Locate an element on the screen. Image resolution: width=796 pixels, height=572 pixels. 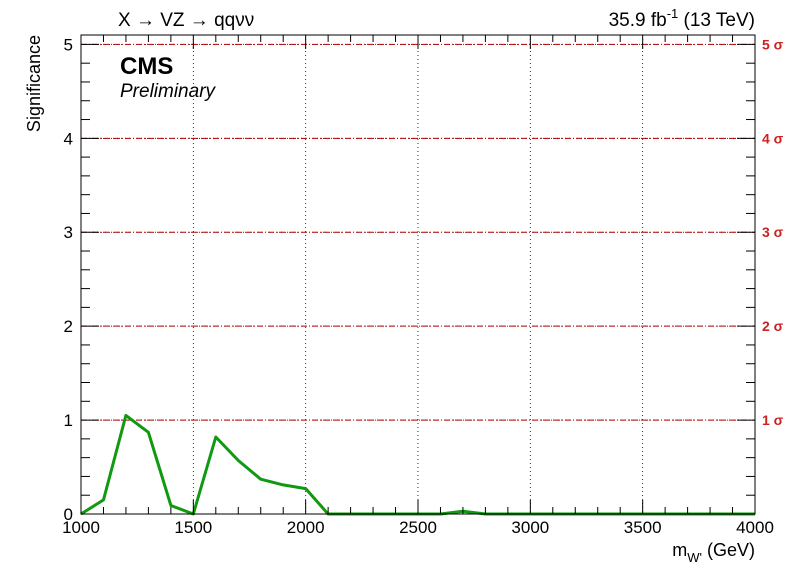
preliminary-label: Preliminary is located at coordinates (168, 91).